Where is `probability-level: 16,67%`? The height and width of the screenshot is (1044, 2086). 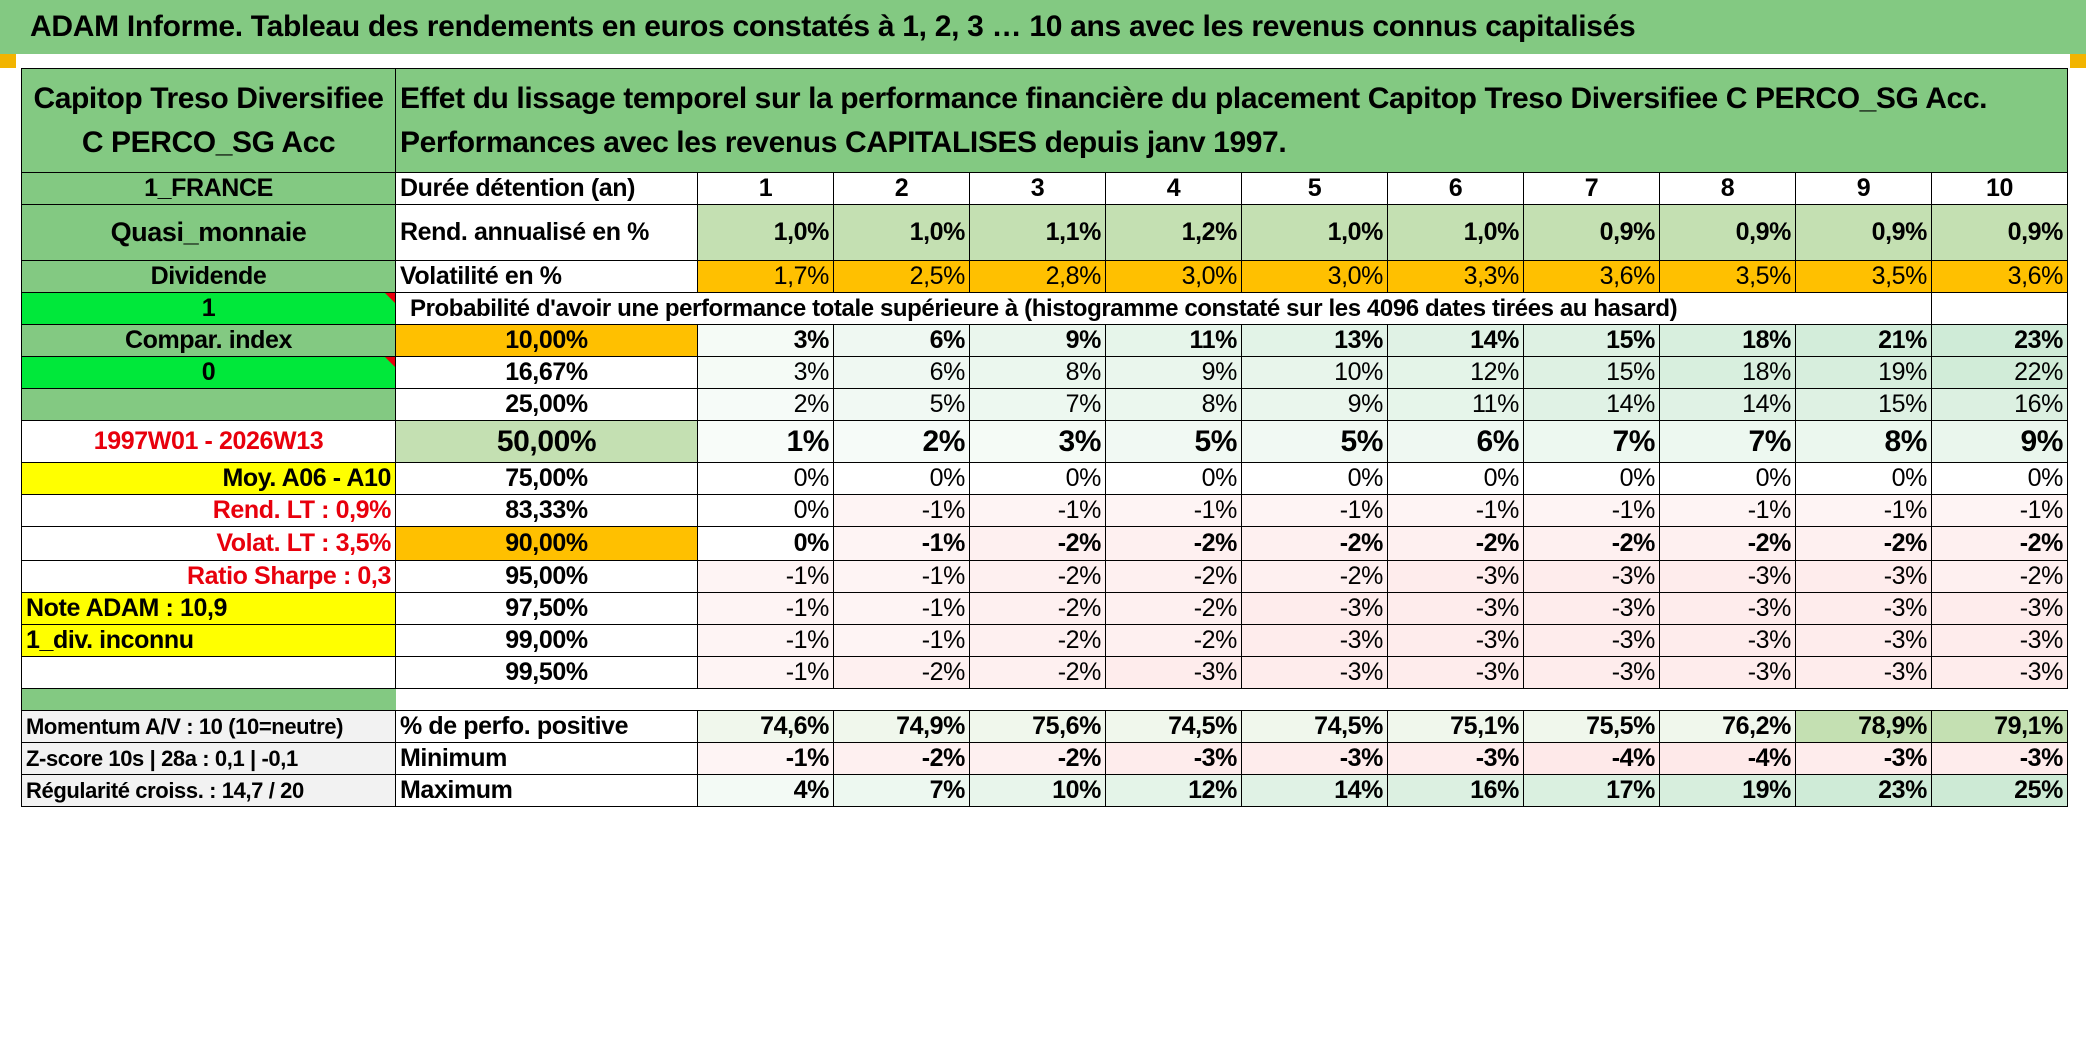
probability-level: 16,67% is located at coordinates (546, 372).